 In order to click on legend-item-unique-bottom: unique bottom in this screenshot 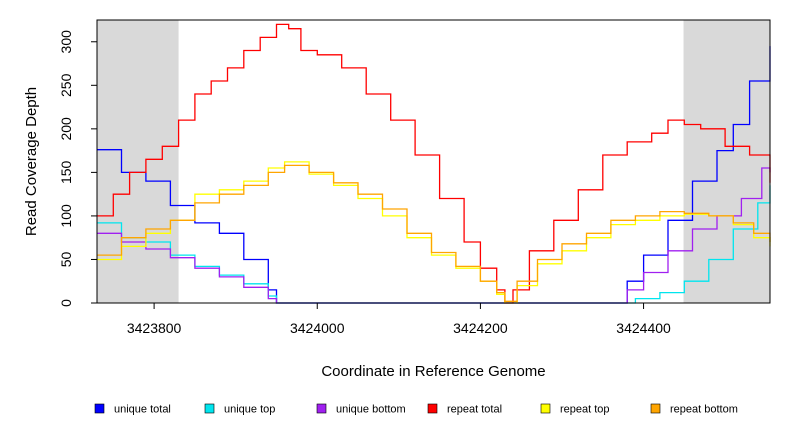, I will do `click(361, 409)`.